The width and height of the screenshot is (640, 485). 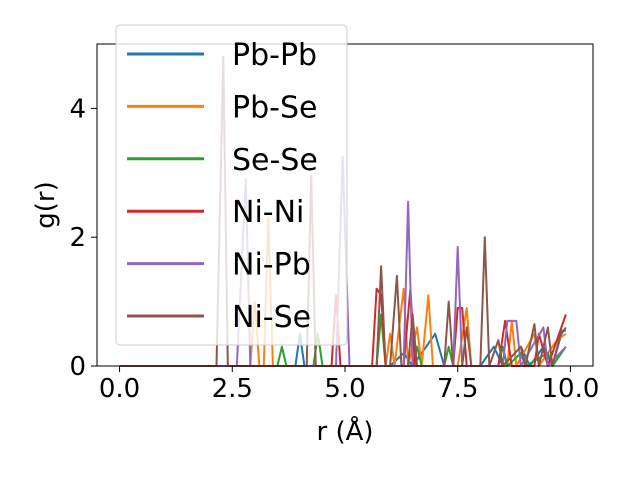 What do you see at coordinates (271, 265) in the screenshot?
I see `legend-label-ni-pb: Ni-Pb` at bounding box center [271, 265].